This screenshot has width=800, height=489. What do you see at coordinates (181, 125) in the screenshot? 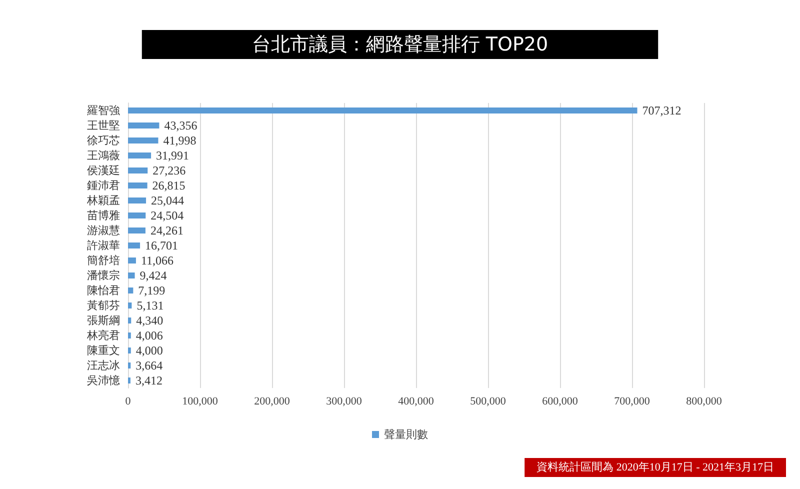
I see `data-label: 43,356` at bounding box center [181, 125].